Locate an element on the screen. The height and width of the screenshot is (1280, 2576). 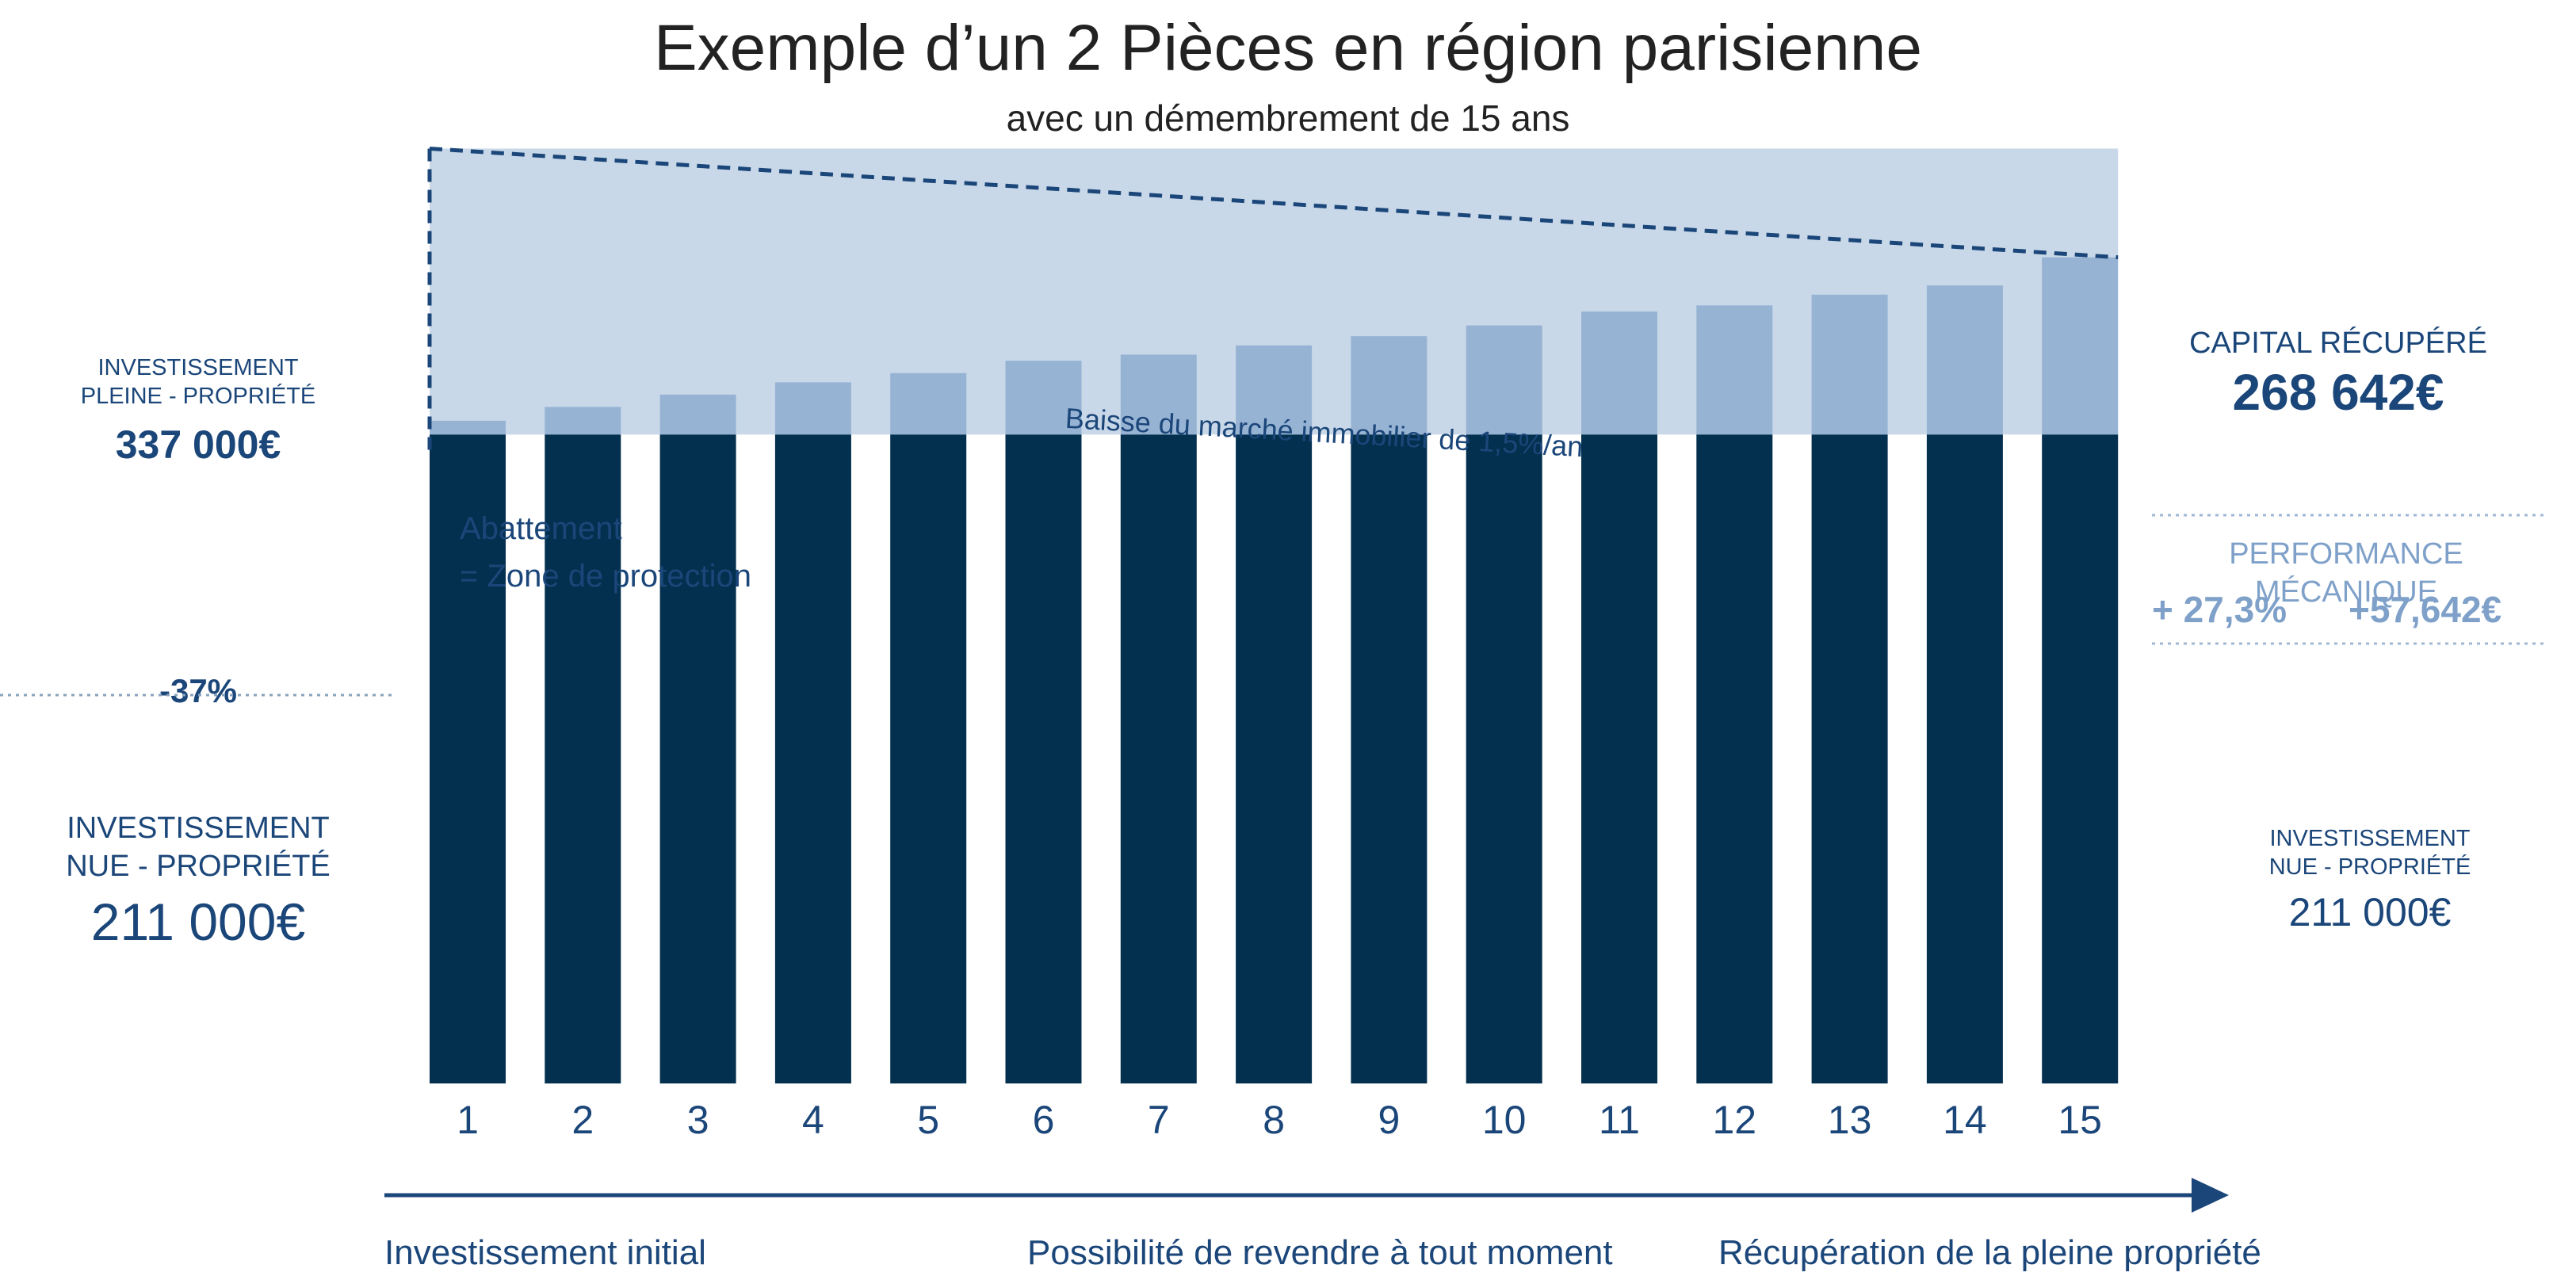
x-tick-label: 13 is located at coordinates (1850, 1120).